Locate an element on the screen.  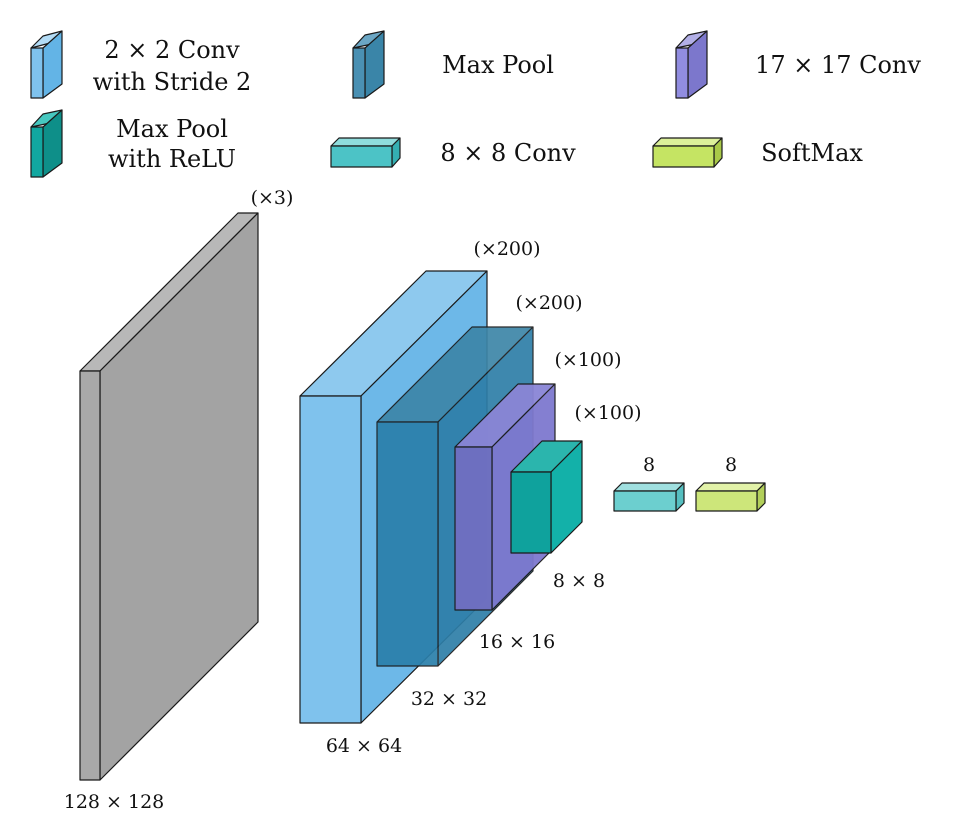
layer-conv8x8 is located at coordinates (649, 497).